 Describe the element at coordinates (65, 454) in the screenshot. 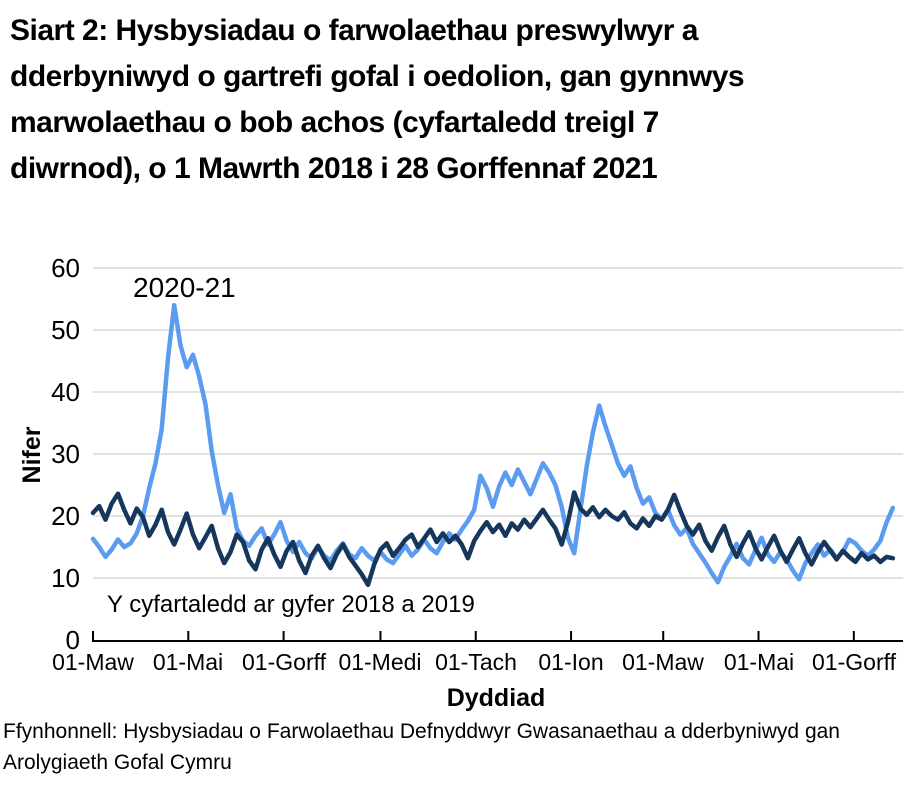

I see `y-tick-label-30: 30` at that location.